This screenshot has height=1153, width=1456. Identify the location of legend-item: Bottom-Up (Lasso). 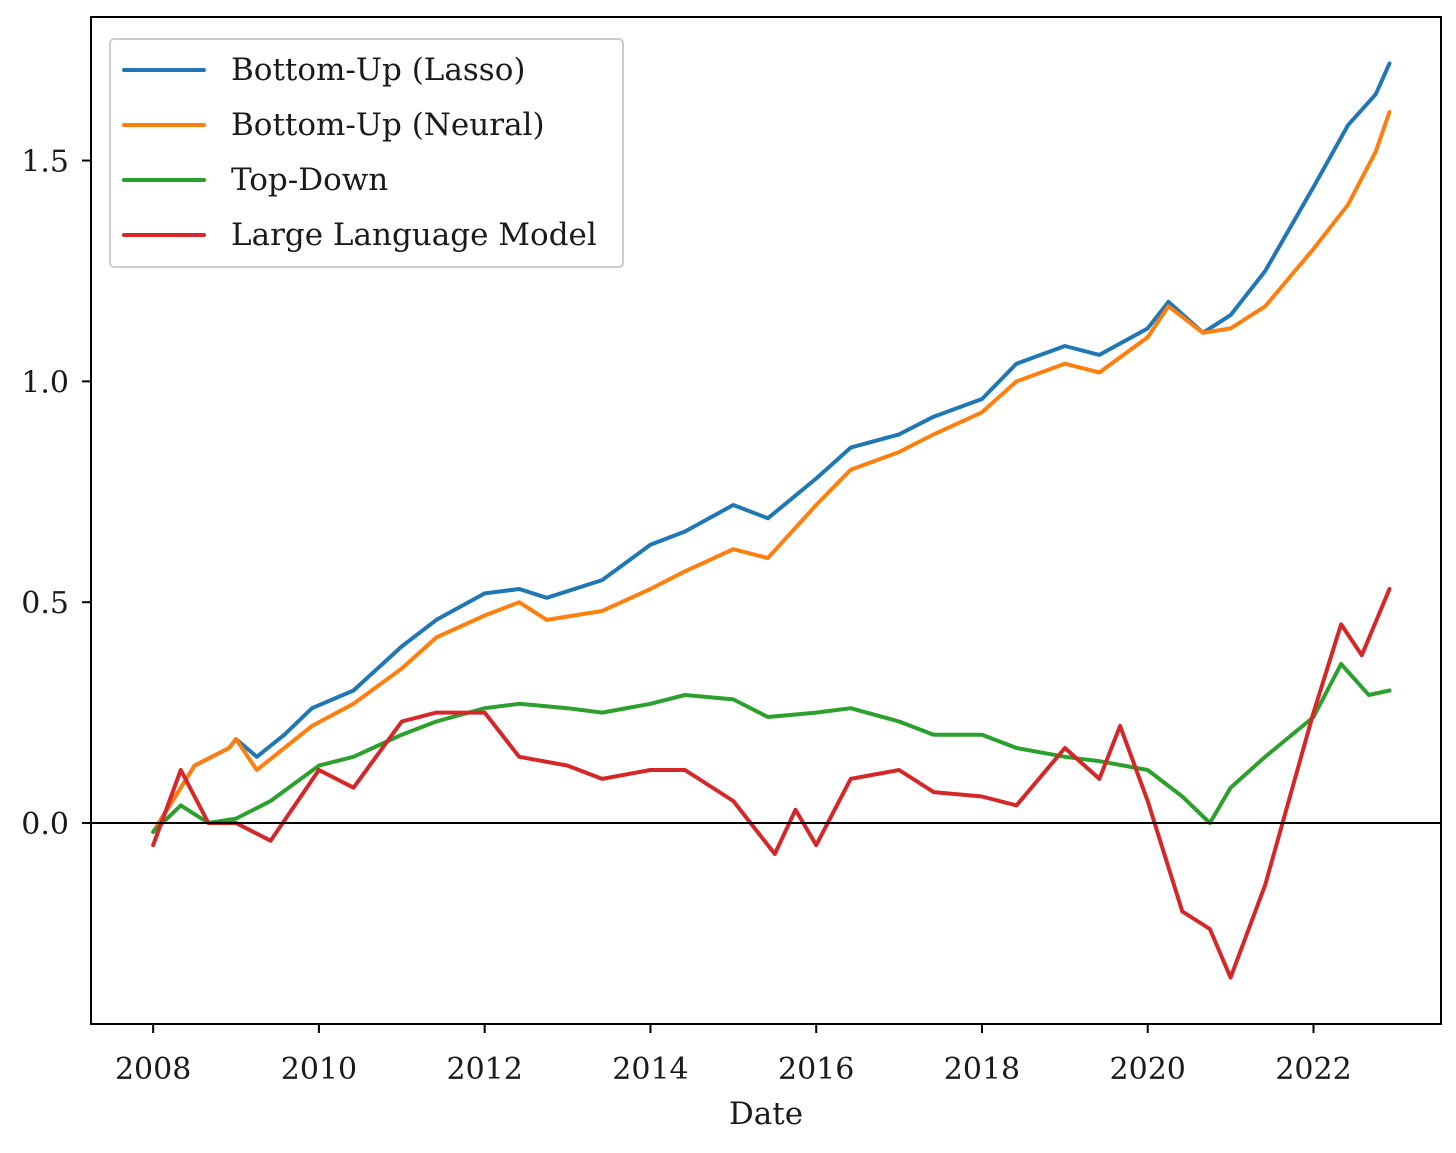
(323, 70).